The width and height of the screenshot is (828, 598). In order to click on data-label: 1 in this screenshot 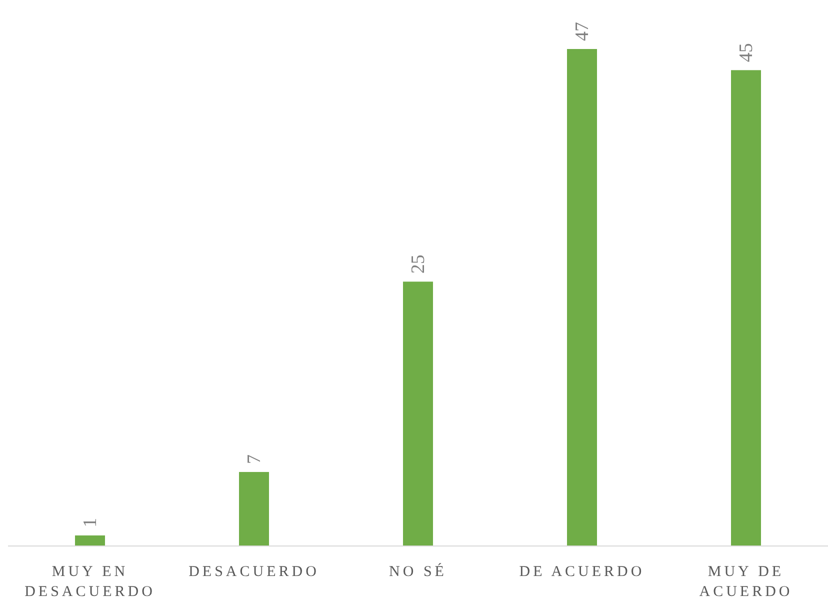, I will do `click(90, 523)`.